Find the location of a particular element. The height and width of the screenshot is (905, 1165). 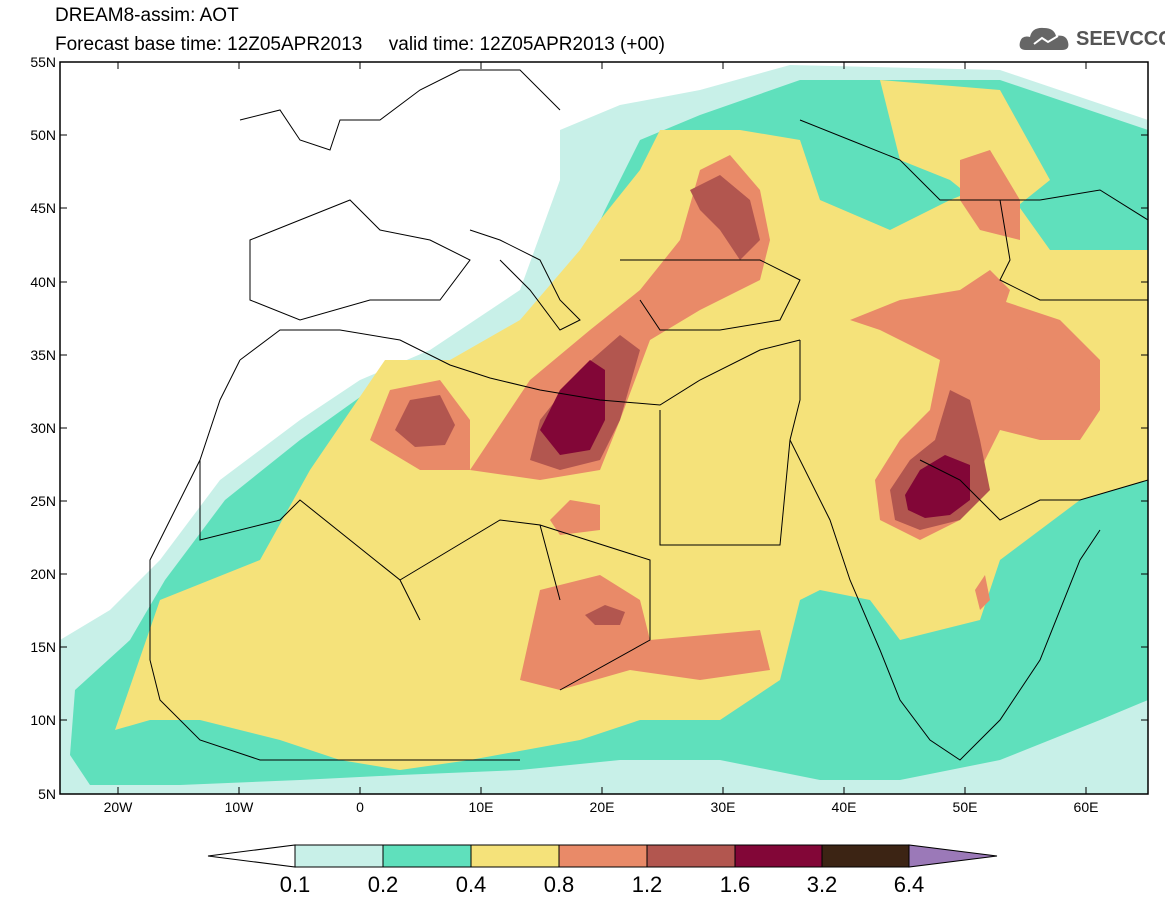

colorbar-label: 0.8 is located at coordinates (559, 884).